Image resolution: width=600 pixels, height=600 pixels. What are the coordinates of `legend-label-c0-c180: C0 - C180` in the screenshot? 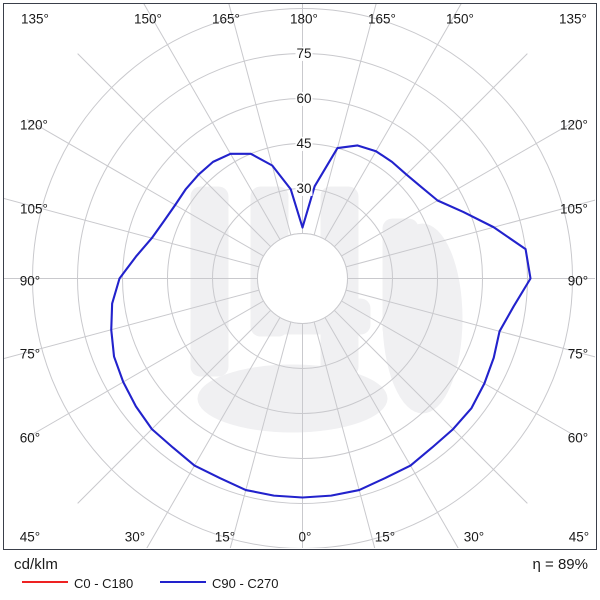 It's located at (104, 583).